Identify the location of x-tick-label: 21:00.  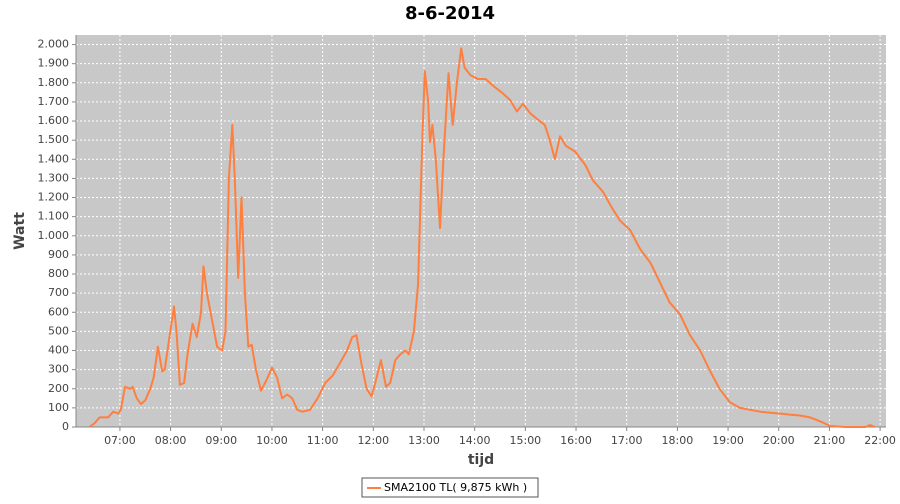
(830, 440).